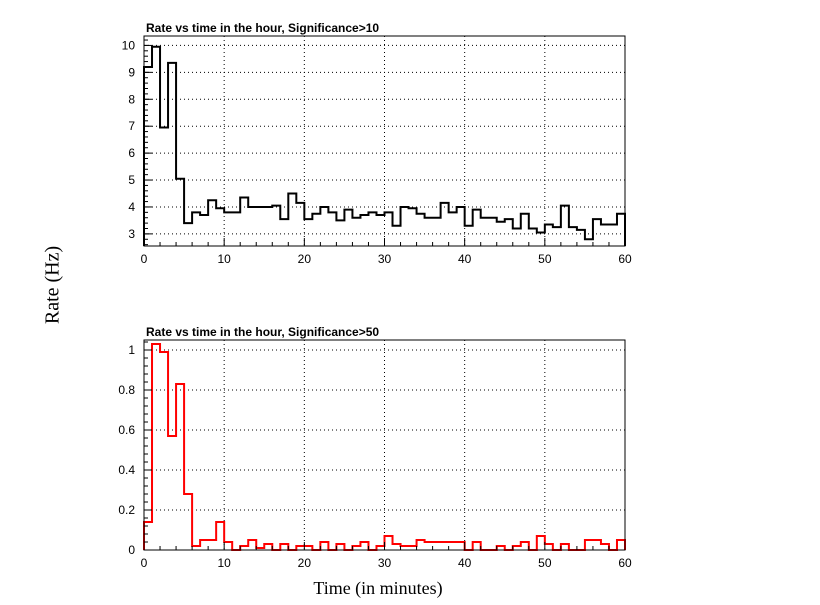  I want to click on chart1-x-tick-label: 0, so click(144, 259).